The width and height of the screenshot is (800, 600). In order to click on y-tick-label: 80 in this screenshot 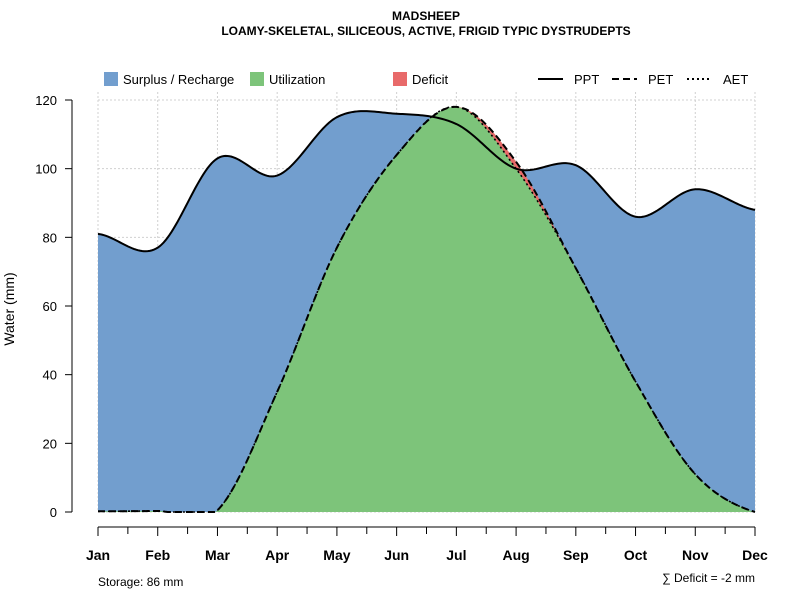, I will do `click(50, 237)`.